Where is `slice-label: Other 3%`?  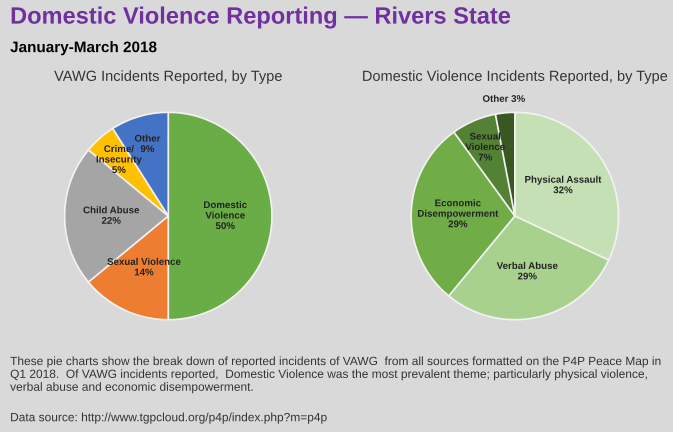 slice-label: Other 3% is located at coordinates (503, 98).